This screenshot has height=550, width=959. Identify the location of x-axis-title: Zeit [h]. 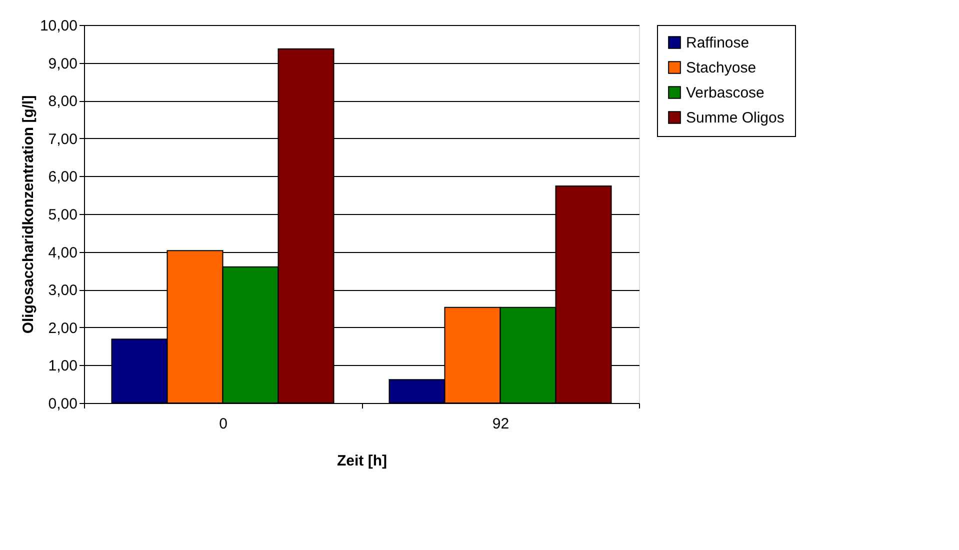
(362, 461).